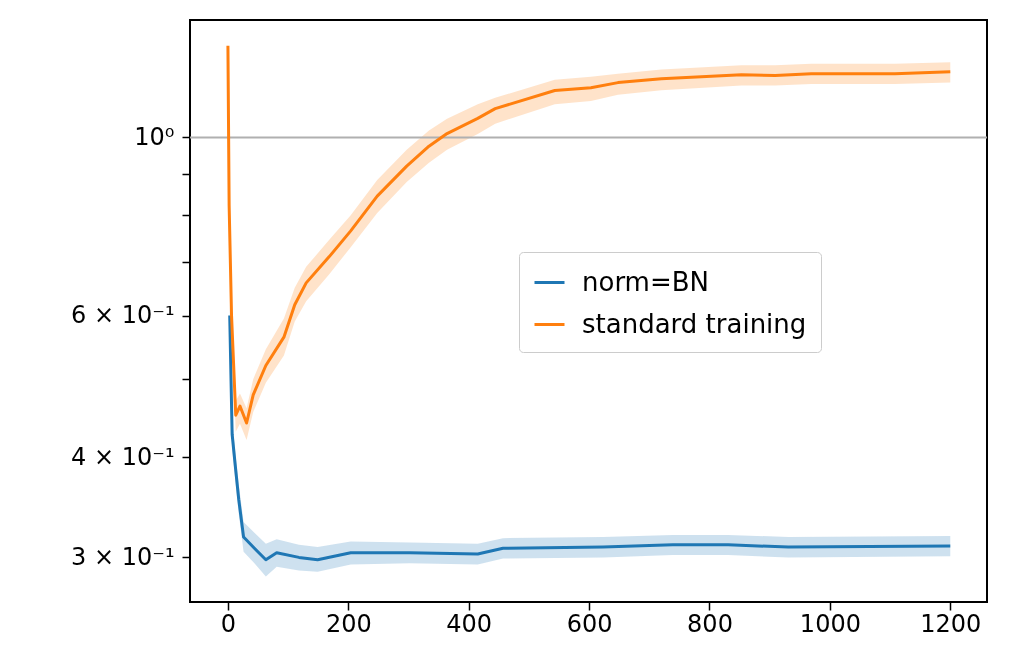 This screenshot has height=662, width=1011. Describe the element at coordinates (830, 623) in the screenshot. I see `x-tick-label: 1000` at that location.